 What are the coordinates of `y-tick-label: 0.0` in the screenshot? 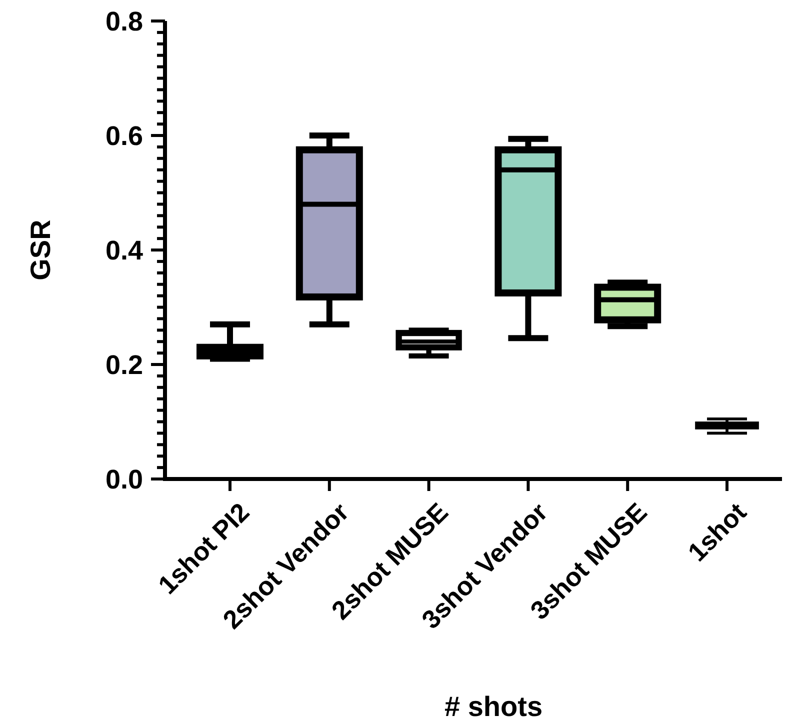 It's located at (124, 479).